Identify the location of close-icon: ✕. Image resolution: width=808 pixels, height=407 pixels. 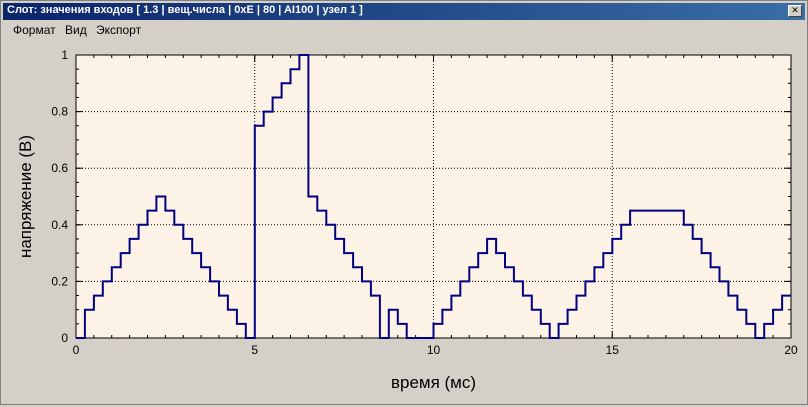
(795, 11).